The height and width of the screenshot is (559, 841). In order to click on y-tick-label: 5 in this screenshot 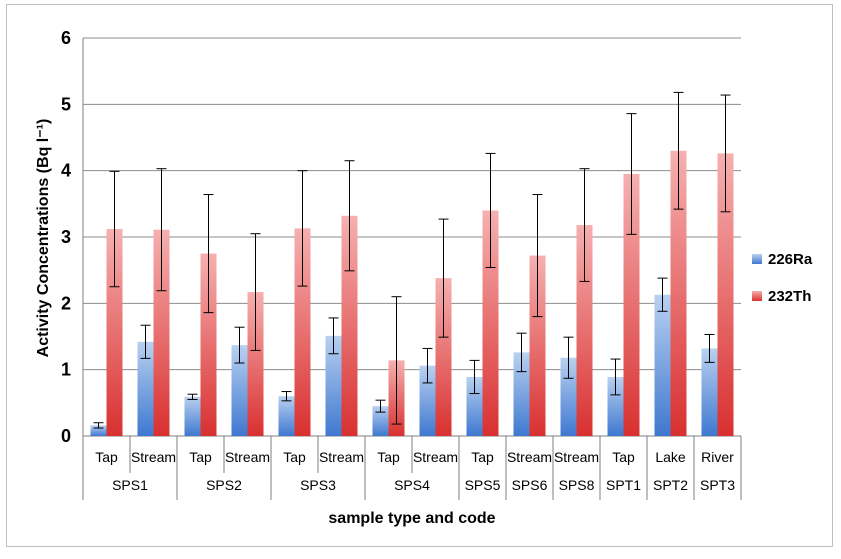, I will do `click(66, 104)`.